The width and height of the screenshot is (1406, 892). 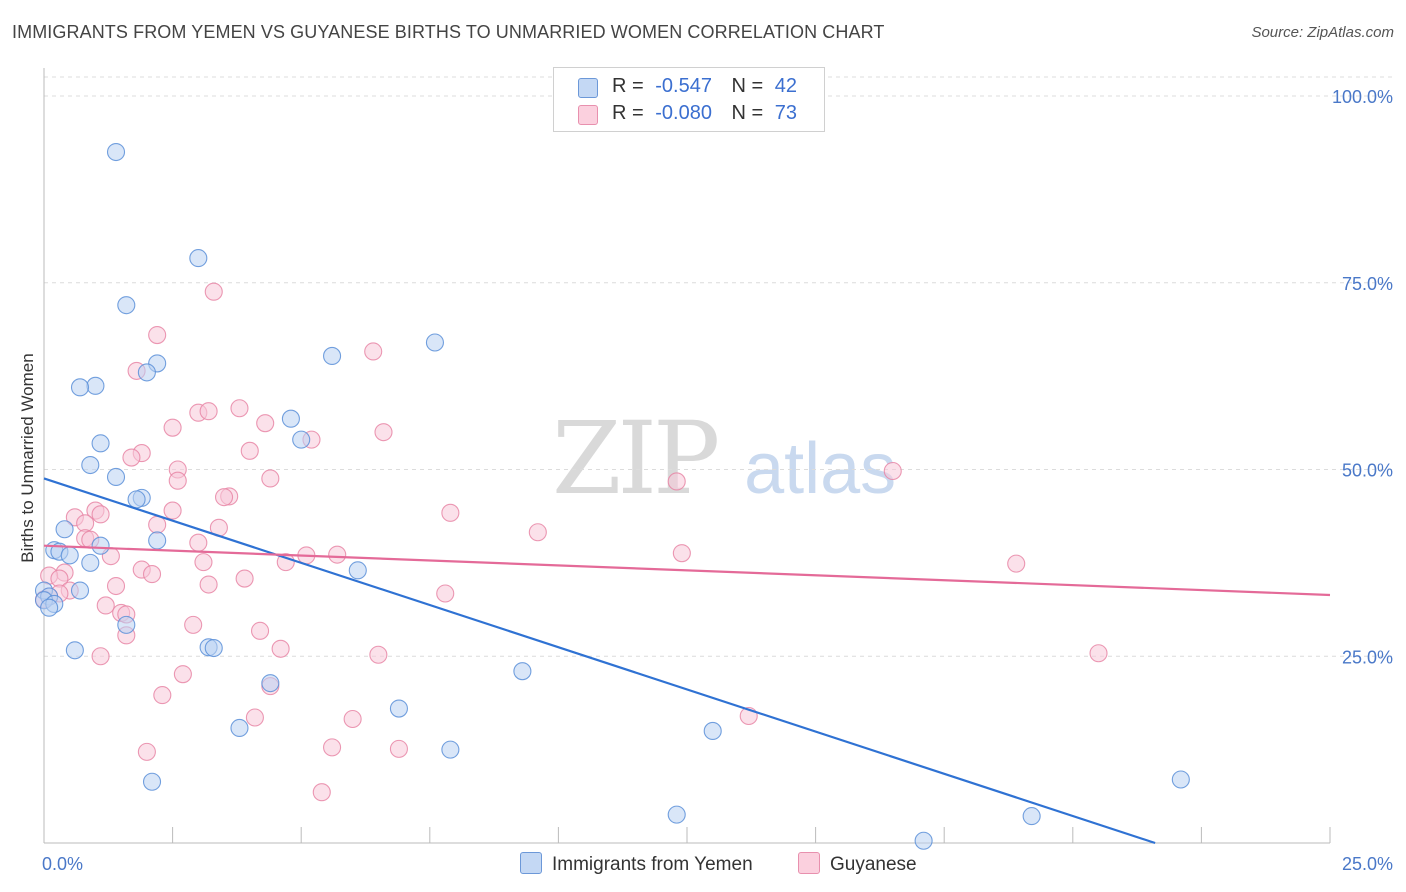 I want to click on legend-n-label: N =, so click(x=747, y=86).